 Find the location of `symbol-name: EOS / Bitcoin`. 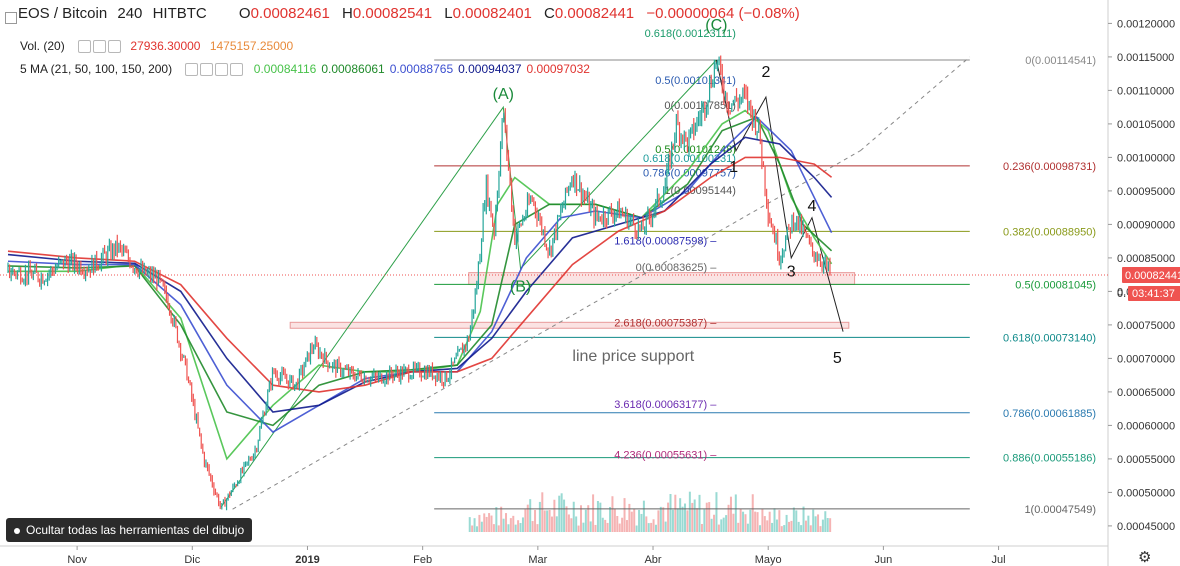

symbol-name: EOS / Bitcoin is located at coordinates (63, 13).